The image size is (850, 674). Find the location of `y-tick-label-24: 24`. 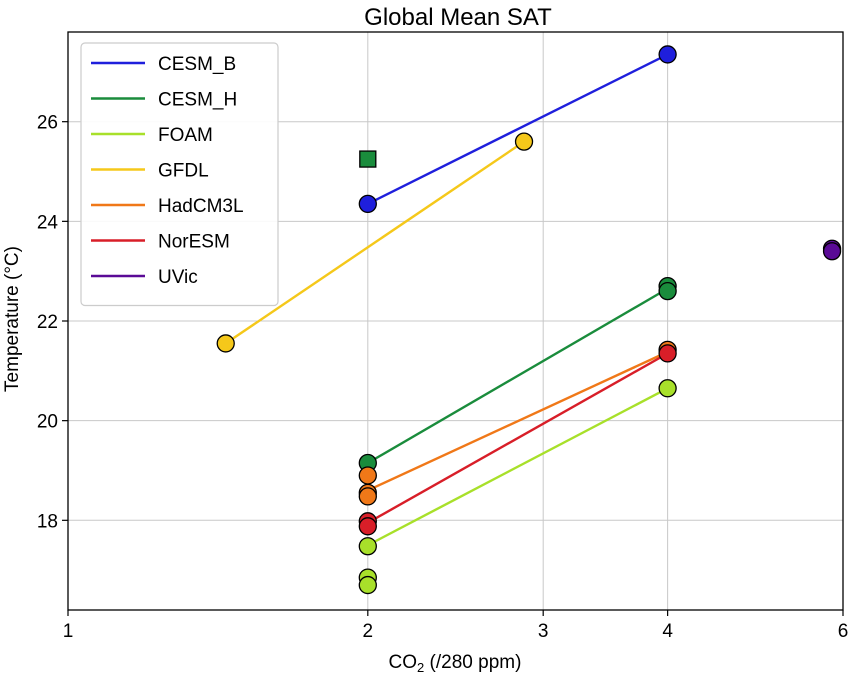

y-tick-label-24: 24 is located at coordinates (48, 222).